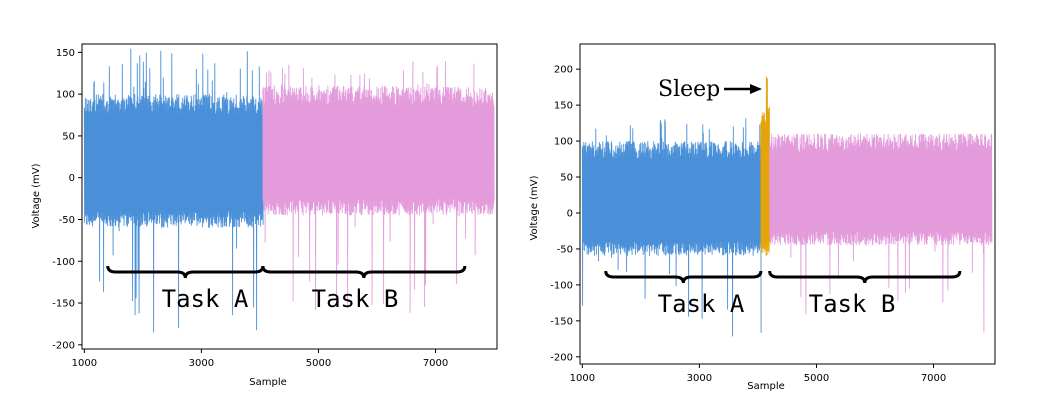 This screenshot has height=403, width=1048. I want to click on y-ticks: 200 150 100 50 0 -50 -100 -150 -200, so click(565, 214).